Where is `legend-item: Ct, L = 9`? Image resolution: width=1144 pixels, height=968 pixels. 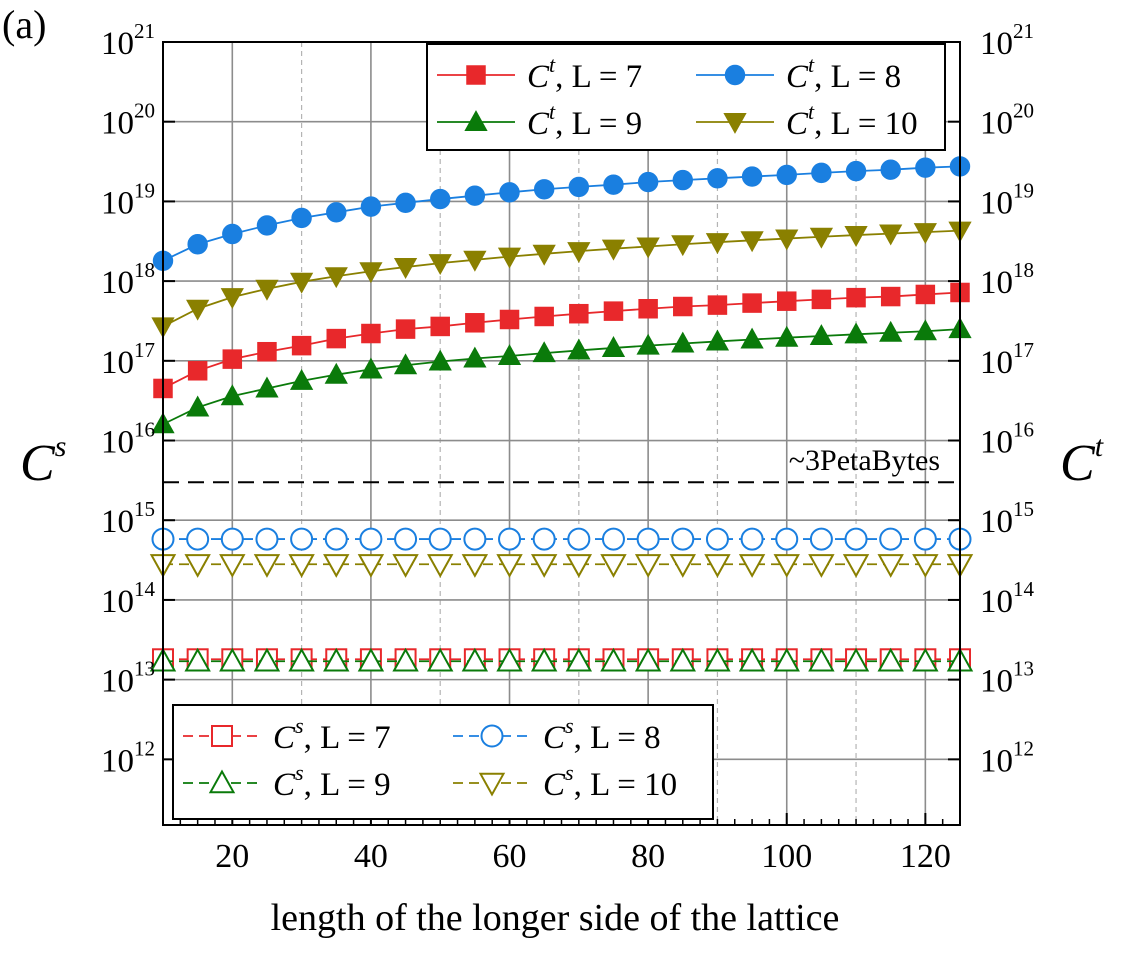
legend-item: Ct, L = 9 is located at coordinates (539, 120).